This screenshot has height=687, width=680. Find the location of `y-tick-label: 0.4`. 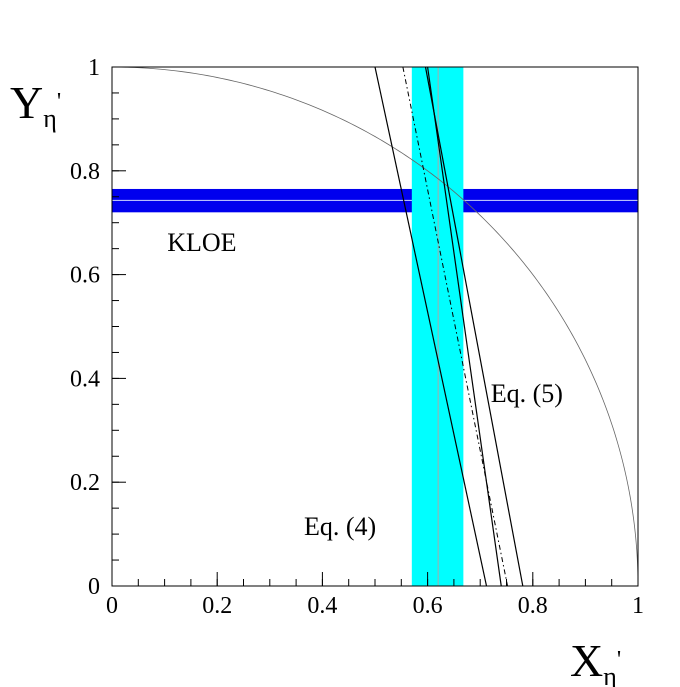

y-tick-label: 0.4 is located at coordinates (85, 379).